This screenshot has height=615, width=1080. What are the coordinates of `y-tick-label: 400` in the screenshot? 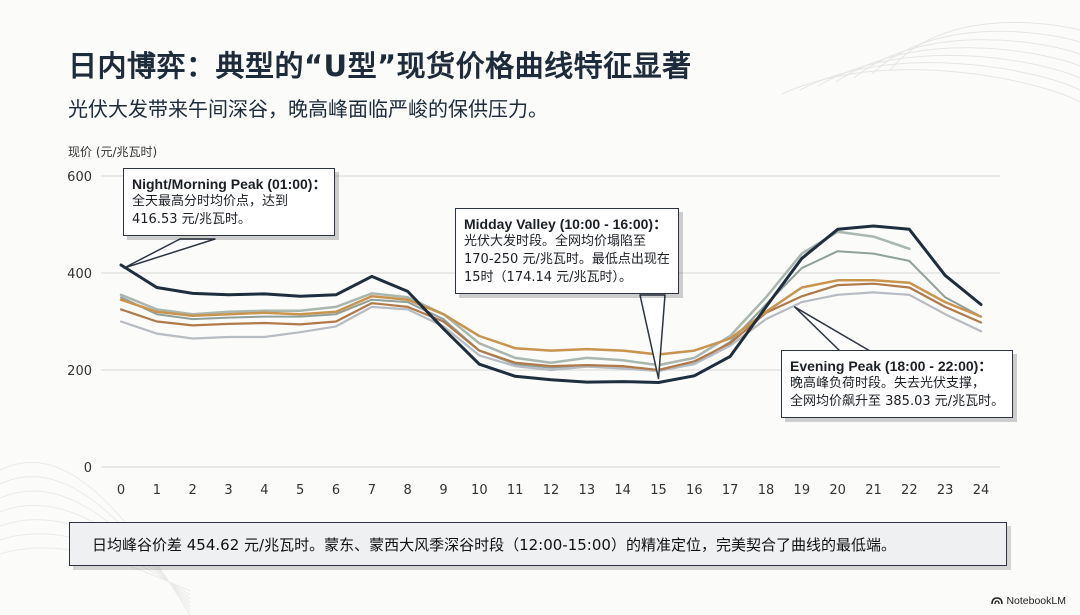 It's located at (79, 274).